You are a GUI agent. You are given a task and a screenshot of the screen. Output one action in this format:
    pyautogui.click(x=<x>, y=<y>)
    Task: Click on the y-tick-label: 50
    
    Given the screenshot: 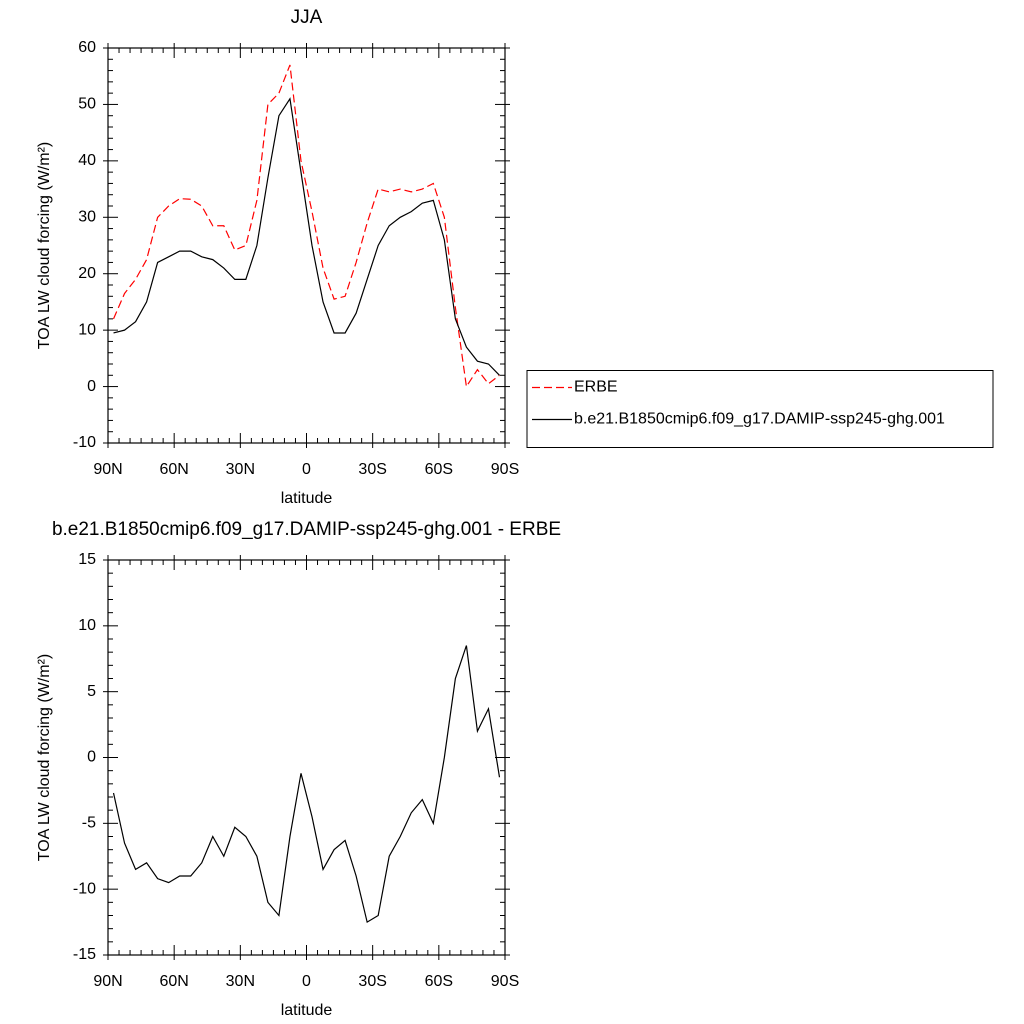 What is the action you would take?
    pyautogui.click(x=87, y=104)
    